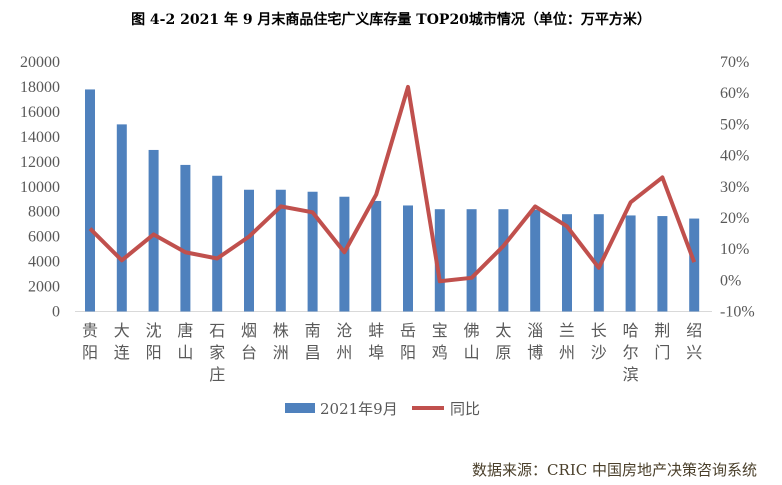 Image resolution: width=782 pixels, height=485 pixels. What do you see at coordinates (300, 408) in the screenshot?
I see `legend-swatch-bar` at bounding box center [300, 408].